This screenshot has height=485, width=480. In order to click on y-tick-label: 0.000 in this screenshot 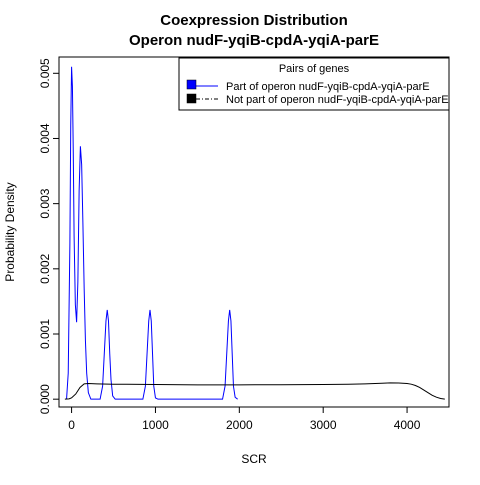, I will do `click(45, 399)`.